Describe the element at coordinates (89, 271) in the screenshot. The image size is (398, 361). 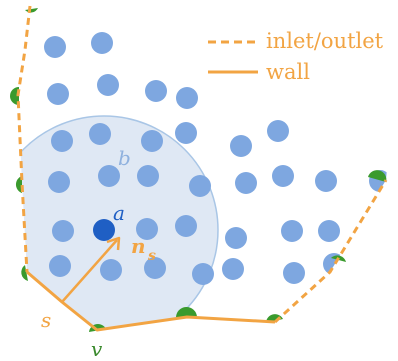
I see `normal-vector-line` at that location.